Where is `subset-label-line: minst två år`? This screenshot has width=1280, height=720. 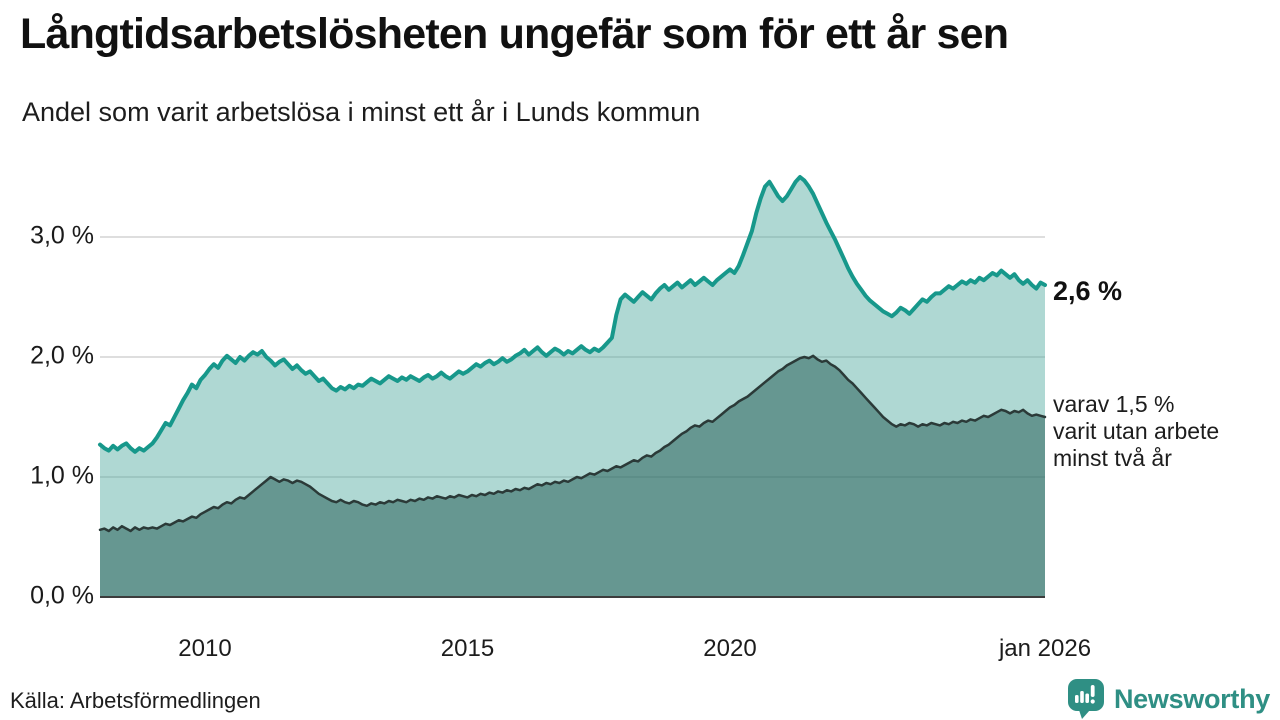
subset-label-line: minst två år is located at coordinates (1112, 458).